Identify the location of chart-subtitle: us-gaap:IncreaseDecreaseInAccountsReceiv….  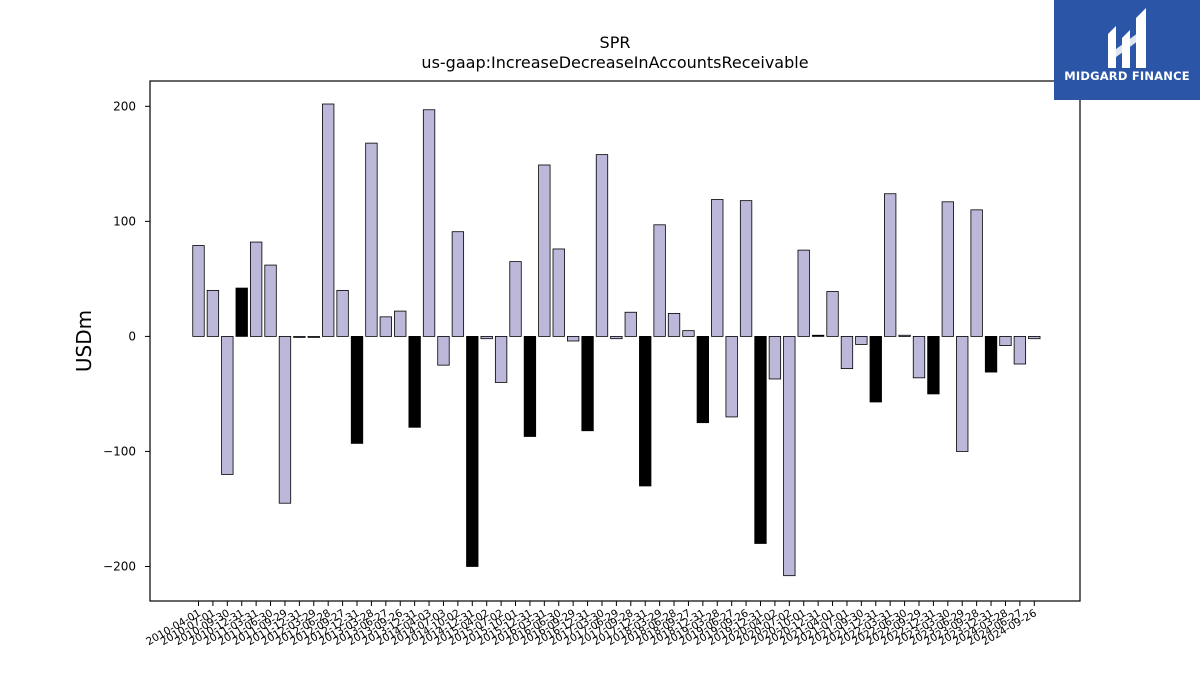
(614, 62).